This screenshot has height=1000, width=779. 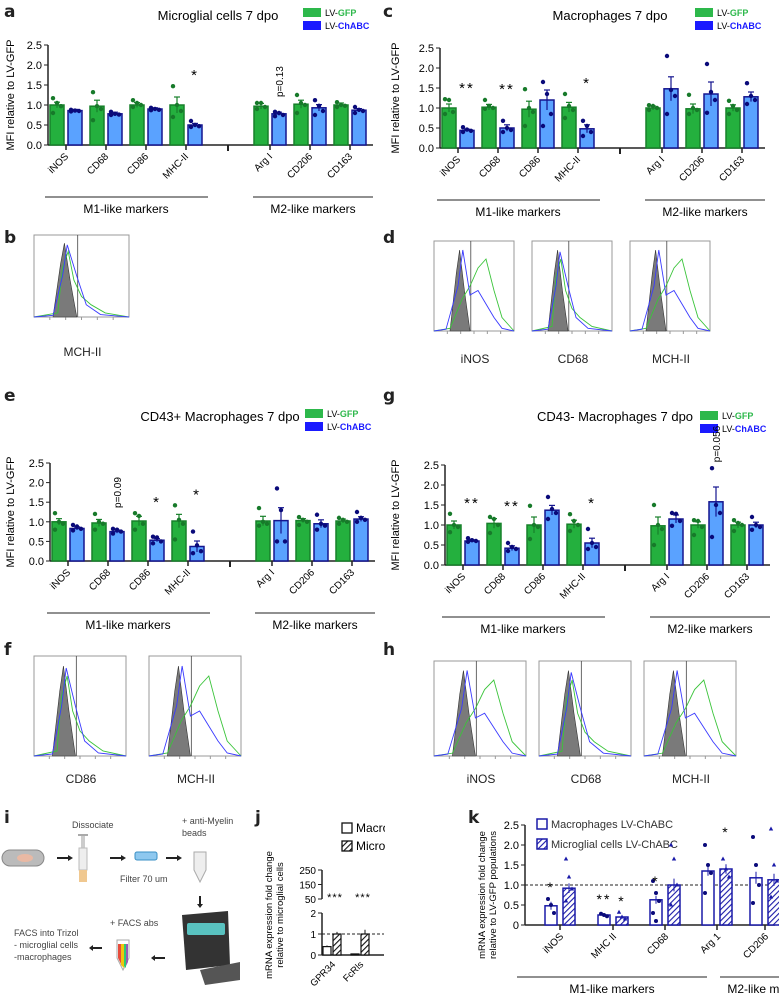 What do you see at coordinates (120, 909) in the screenshot?
I see `workflow-graphics` at bounding box center [120, 909].